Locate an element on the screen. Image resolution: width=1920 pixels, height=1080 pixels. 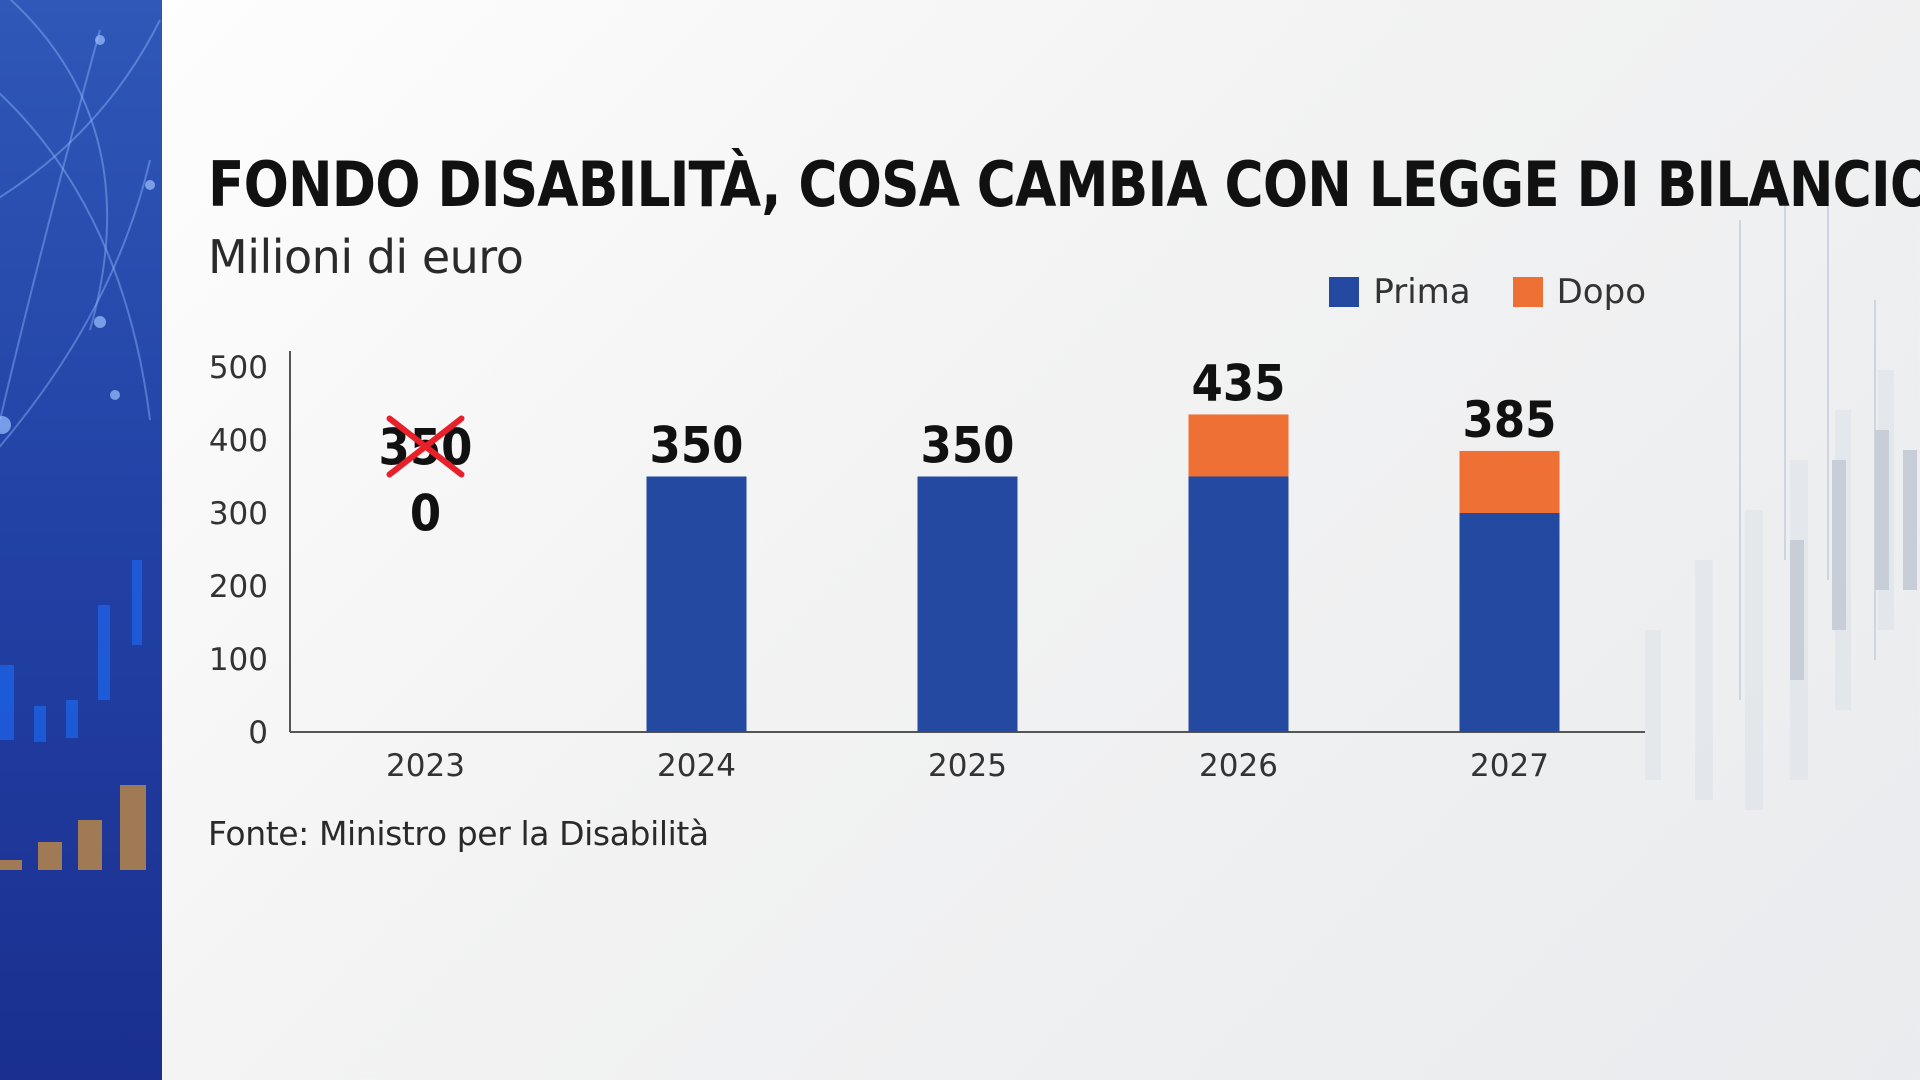
bar-dopo-2027 is located at coordinates (1509, 481).